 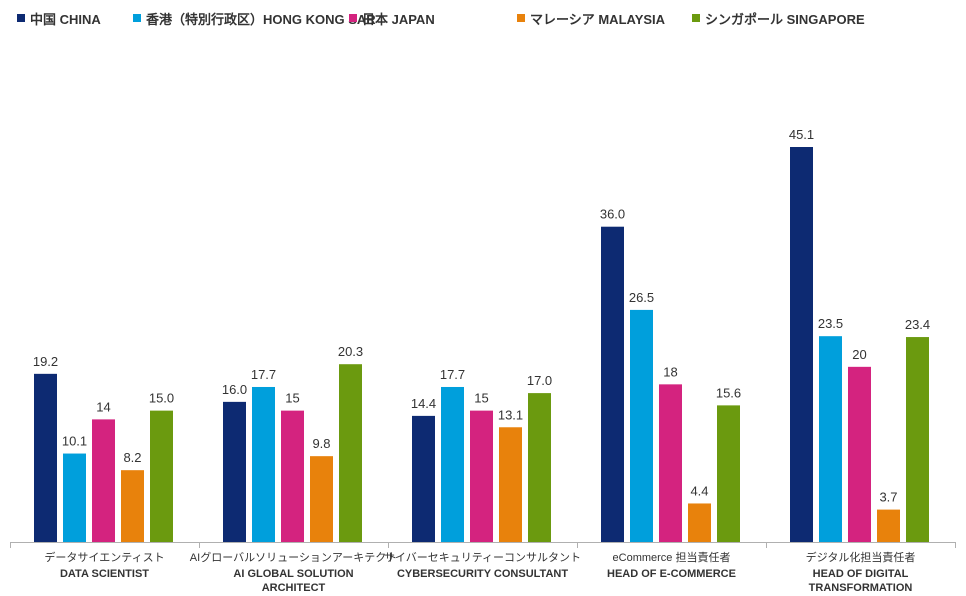 I want to click on category-label-ja: データサイエンティスト, so click(x=104, y=557).